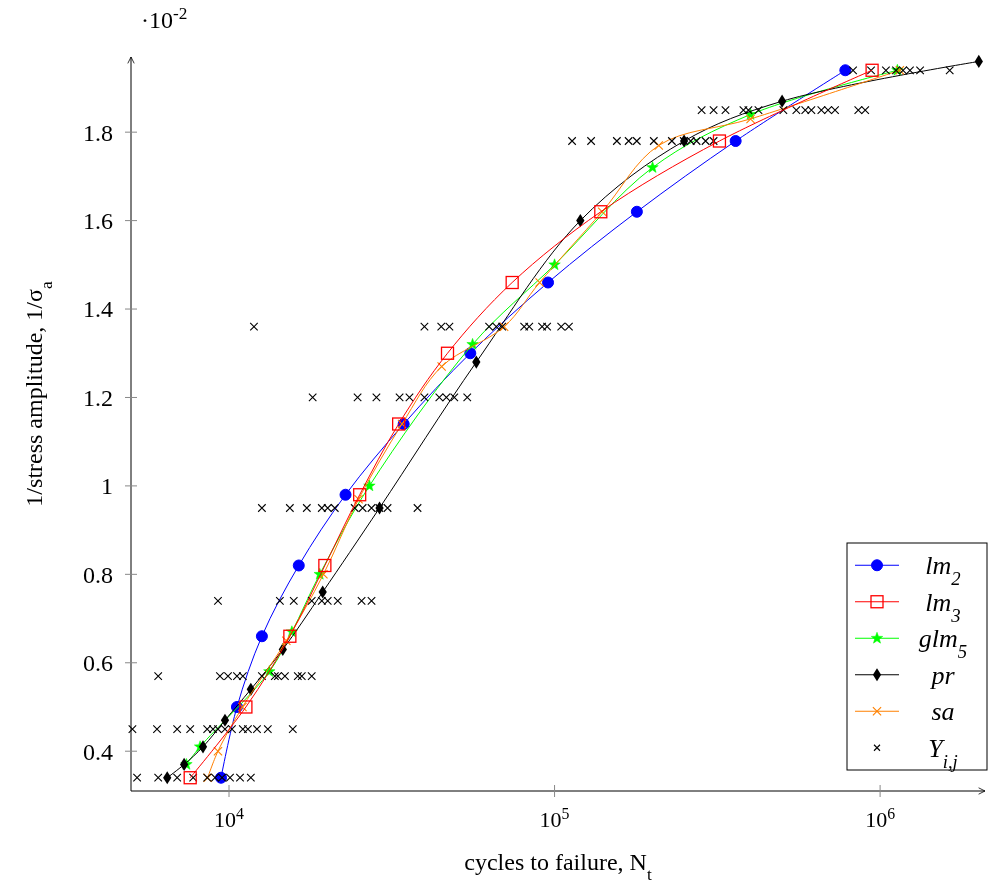 Image resolution: width=1006 pixels, height=884 pixels. What do you see at coordinates (98, 132) in the screenshot?
I see `y-tick-label: 1.8` at bounding box center [98, 132].